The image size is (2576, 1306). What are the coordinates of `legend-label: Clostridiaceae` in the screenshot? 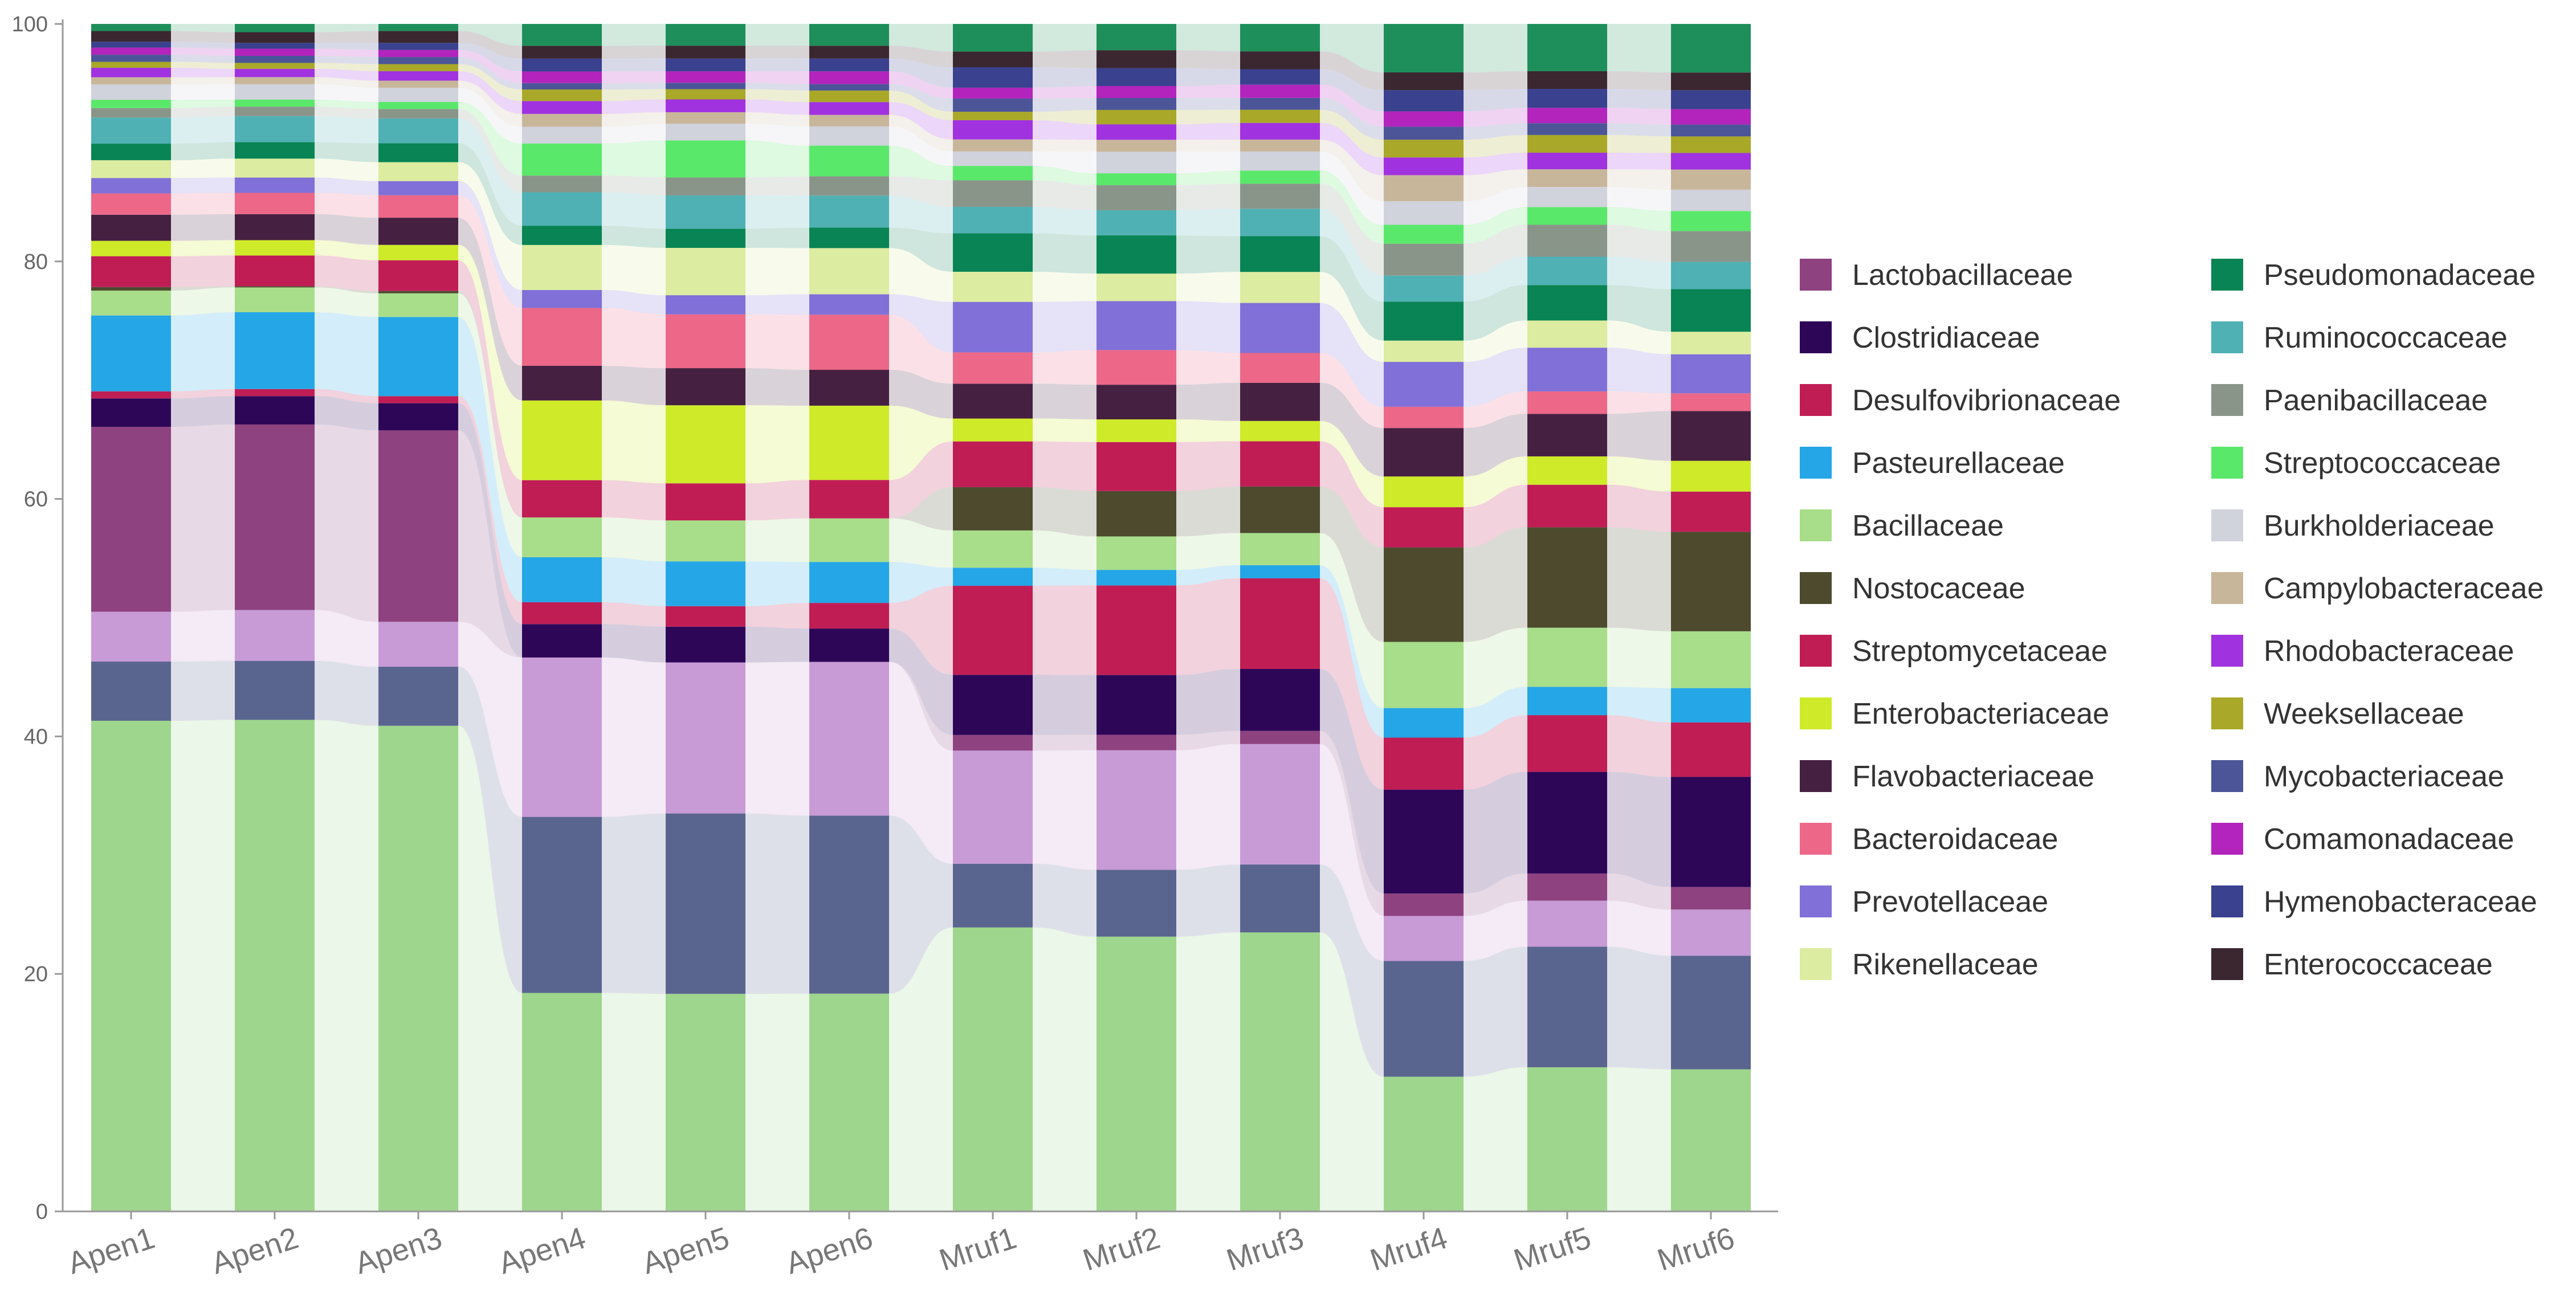 It's located at (1946, 338).